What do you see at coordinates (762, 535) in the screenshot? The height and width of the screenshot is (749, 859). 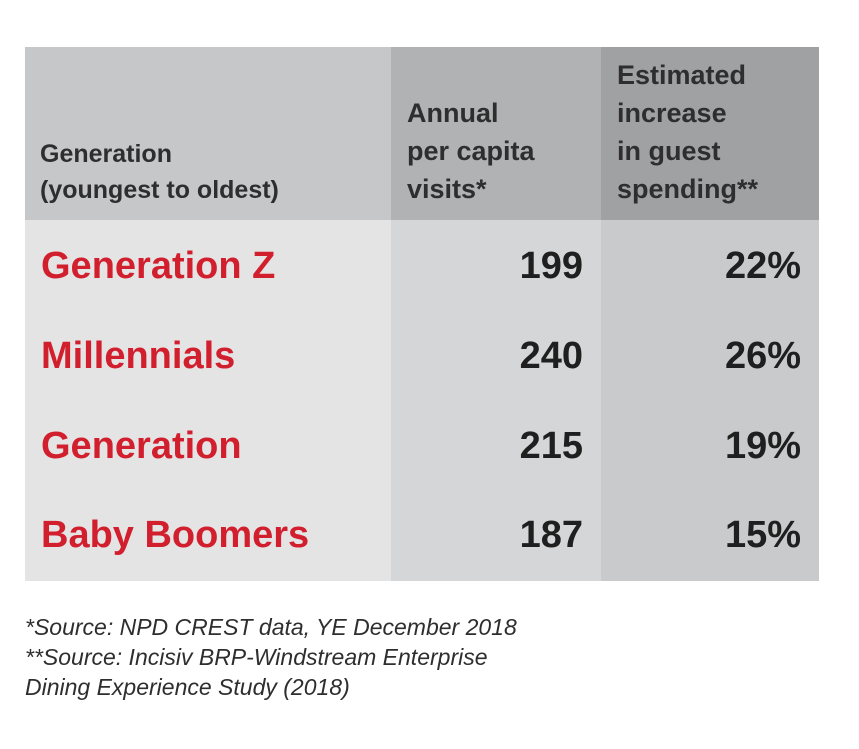 I see `spending-cell: 15%` at bounding box center [762, 535].